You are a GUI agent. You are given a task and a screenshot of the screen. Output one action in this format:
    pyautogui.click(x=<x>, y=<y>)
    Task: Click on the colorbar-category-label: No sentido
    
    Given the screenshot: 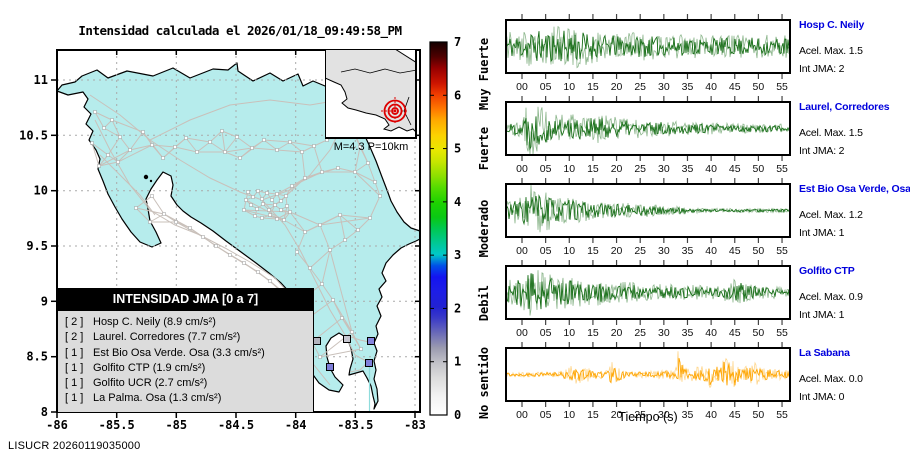 What is the action you would take?
    pyautogui.click(x=484, y=383)
    